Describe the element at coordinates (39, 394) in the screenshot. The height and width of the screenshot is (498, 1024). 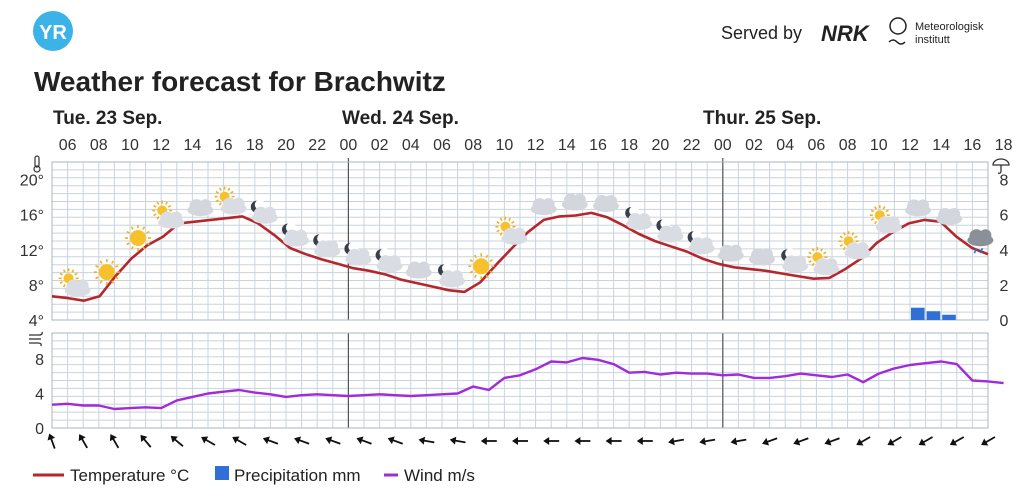
I see `wind-tick-label: 4` at that location.